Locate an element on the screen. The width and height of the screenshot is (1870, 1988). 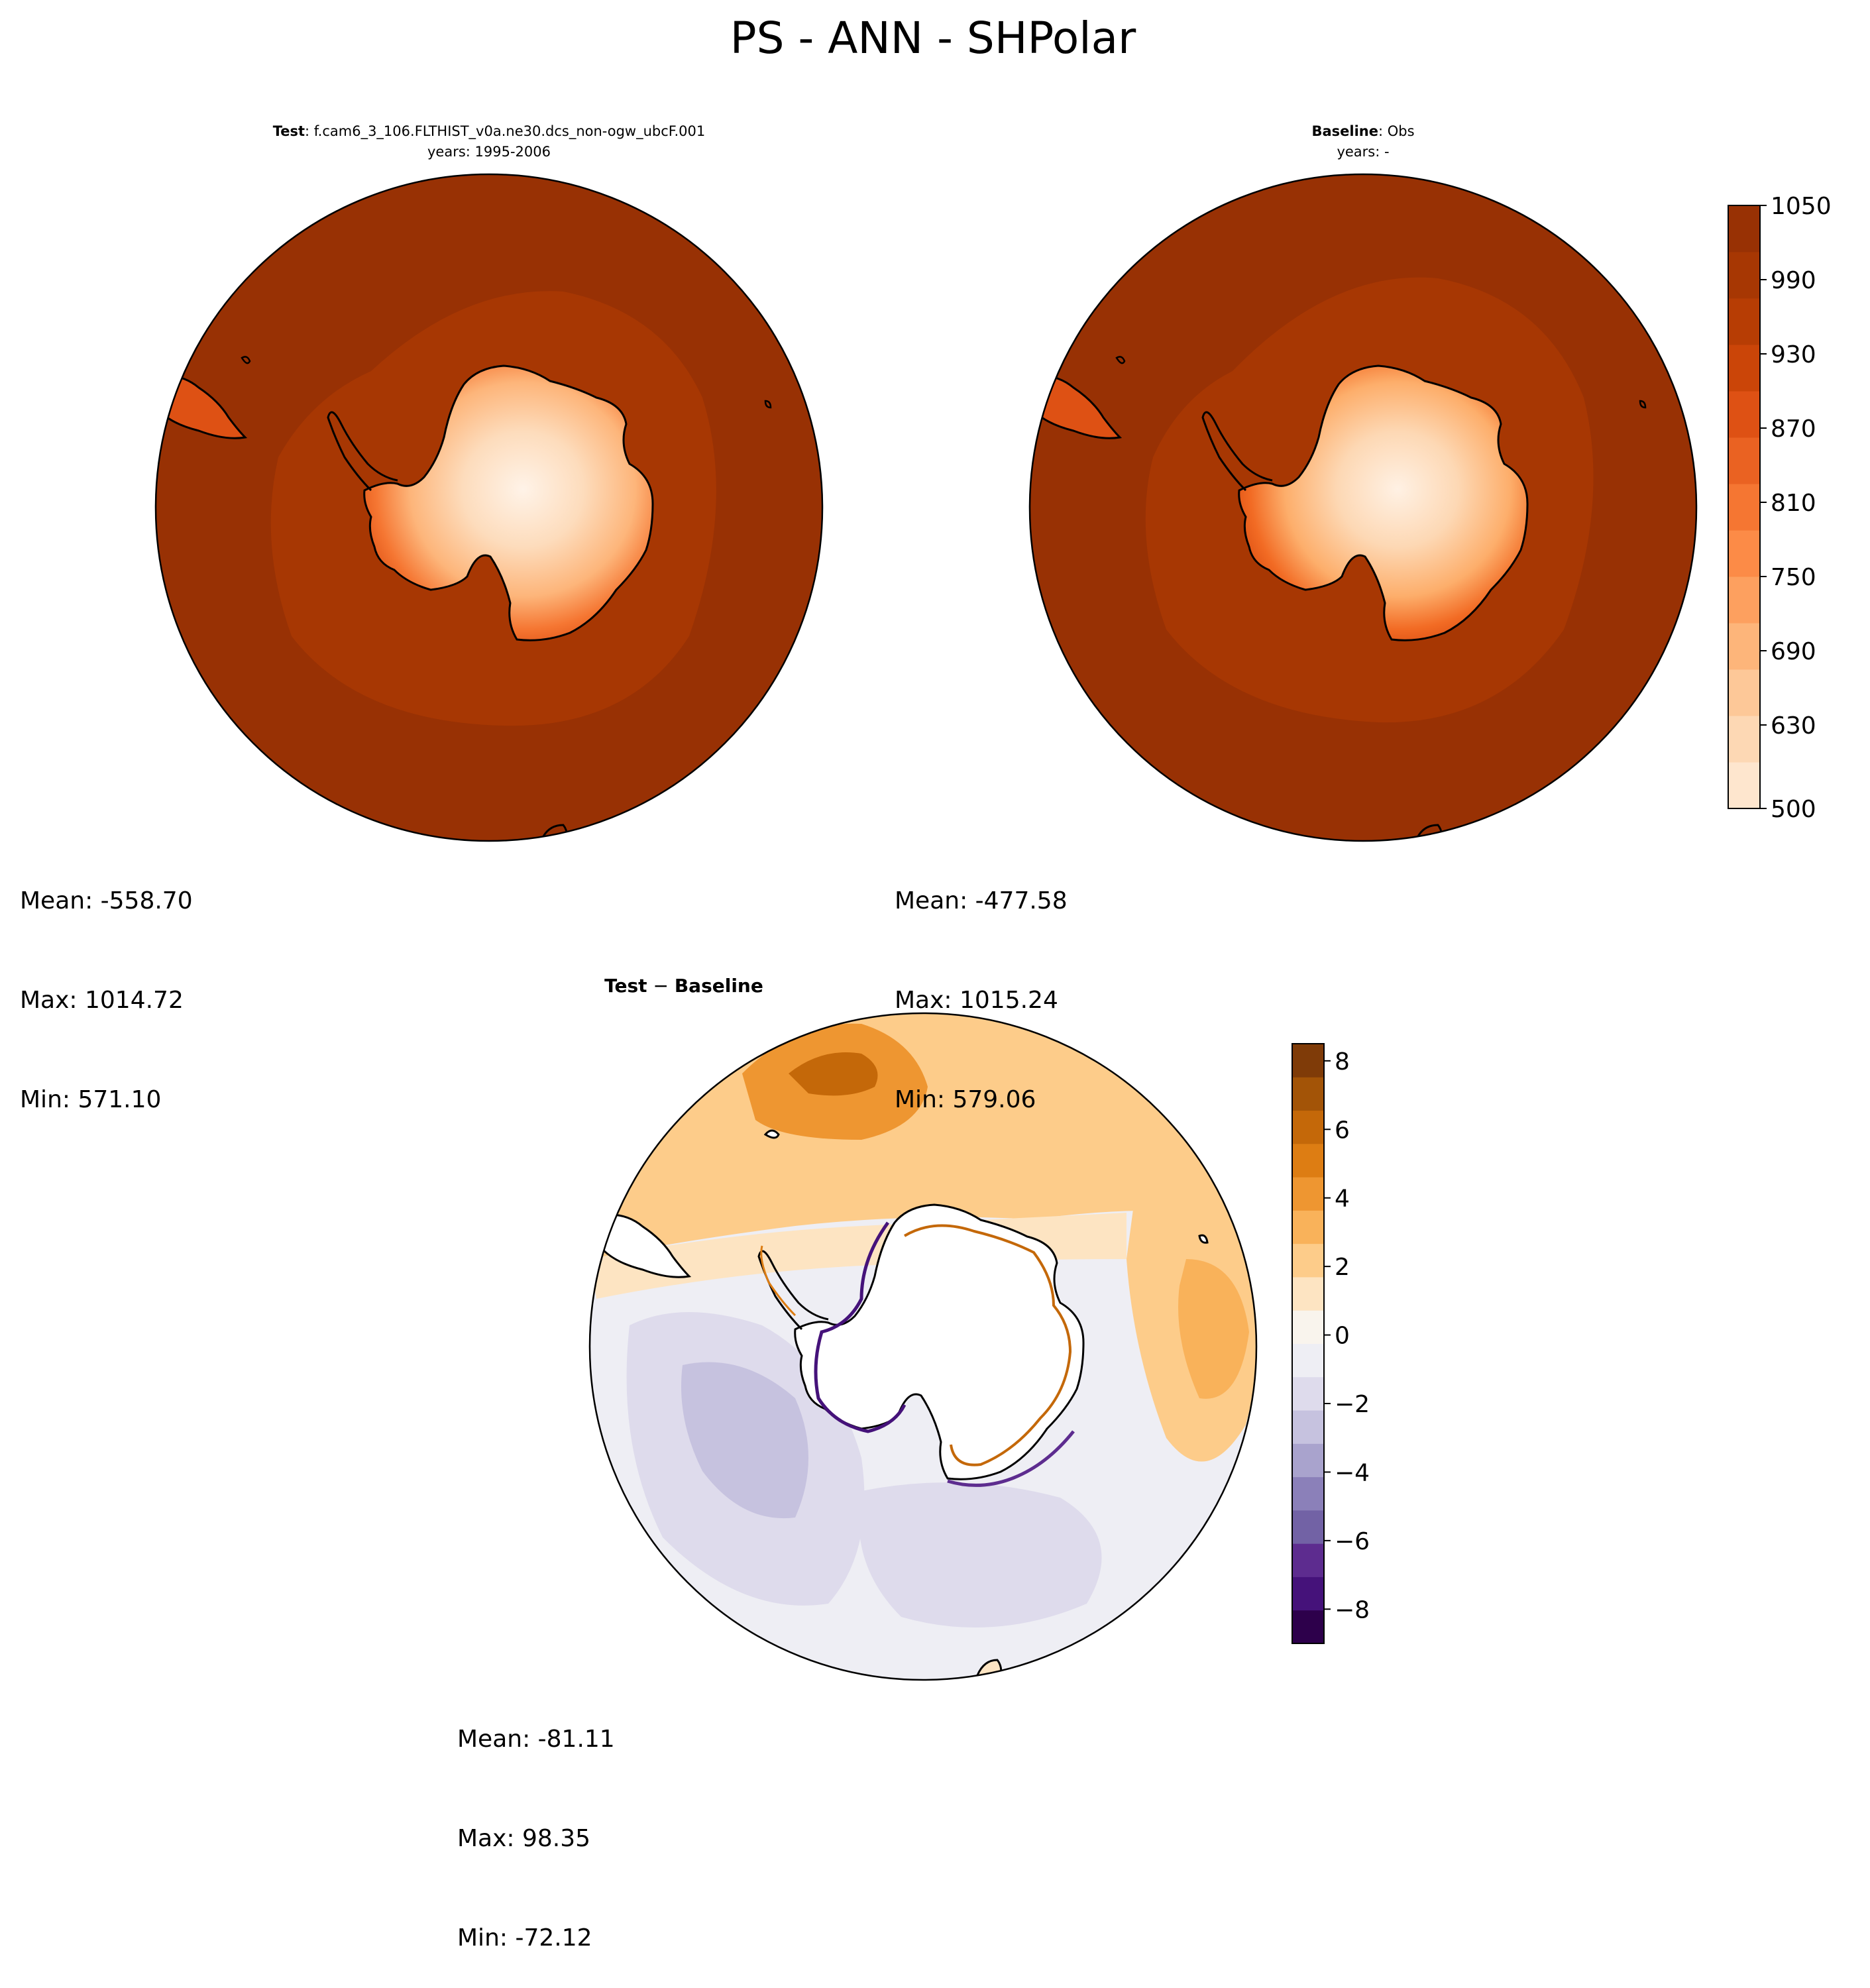
test-island is located at coordinates (246, 360).